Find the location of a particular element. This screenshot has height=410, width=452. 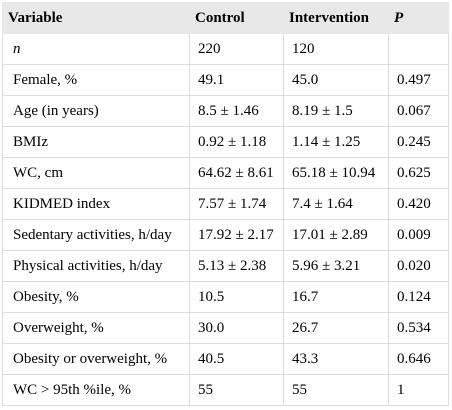

row-intervention: 5.96 ± 3.21 is located at coordinates (336, 266).